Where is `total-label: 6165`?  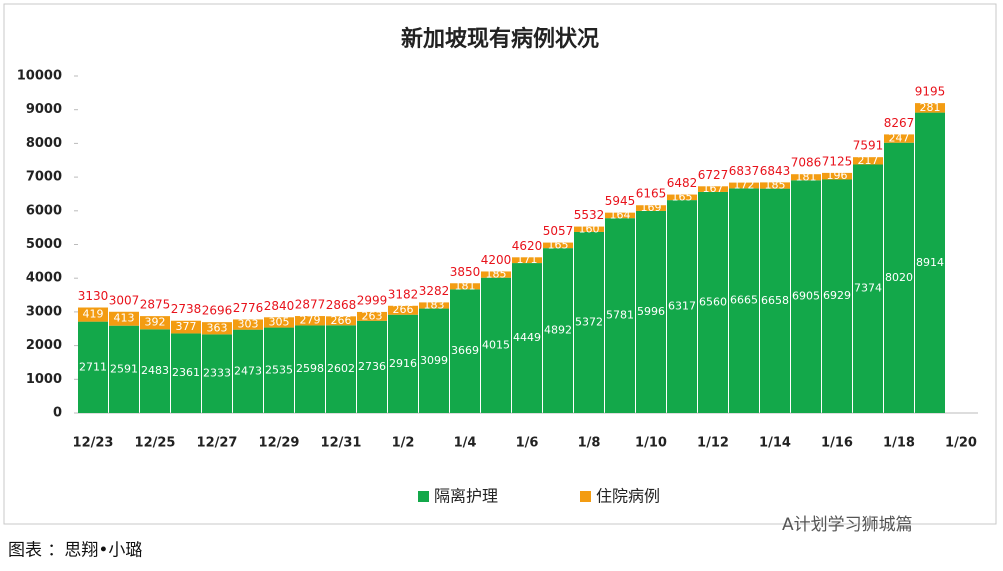
total-label: 6165 is located at coordinates (651, 194).